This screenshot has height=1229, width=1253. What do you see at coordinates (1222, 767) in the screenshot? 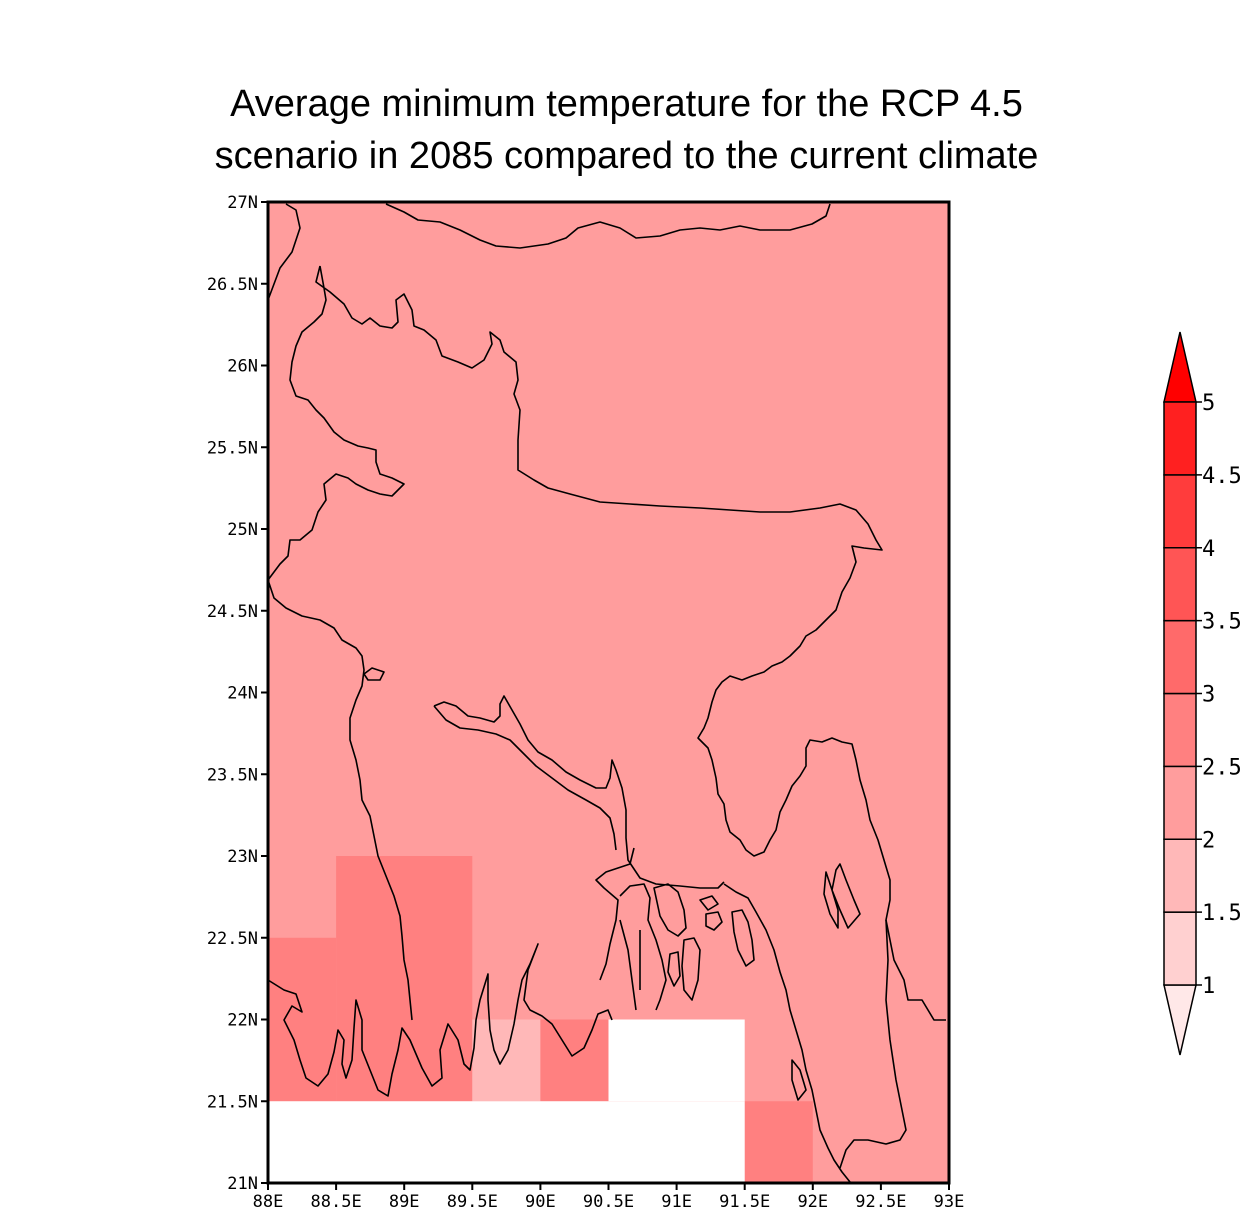
I see `colorbar-label: 2.5` at bounding box center [1222, 767].